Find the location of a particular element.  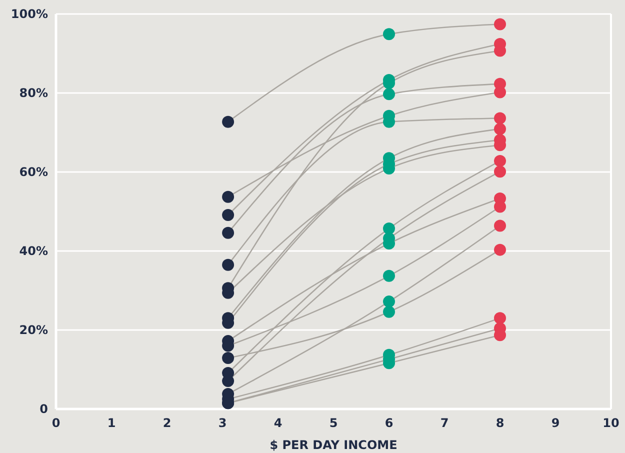

x-tick-label: 8 is located at coordinates (500, 423).